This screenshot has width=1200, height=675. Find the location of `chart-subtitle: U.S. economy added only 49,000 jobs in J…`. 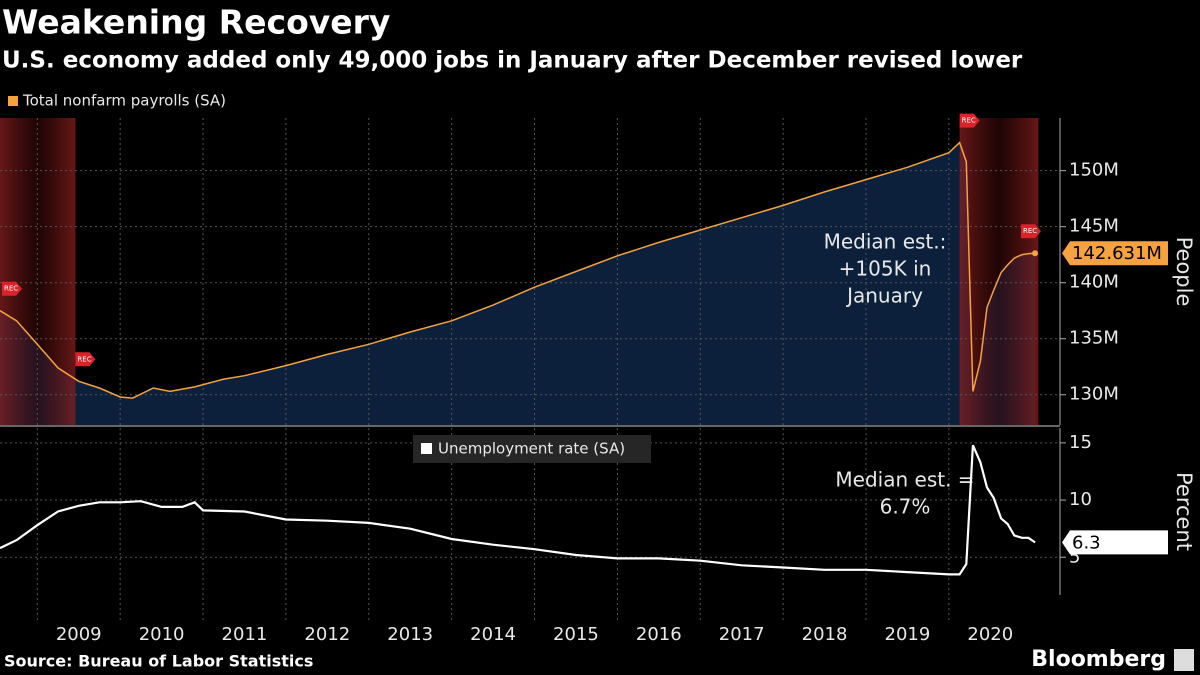

chart-subtitle: U.S. economy added only 49,000 jobs in J… is located at coordinates (512, 61).